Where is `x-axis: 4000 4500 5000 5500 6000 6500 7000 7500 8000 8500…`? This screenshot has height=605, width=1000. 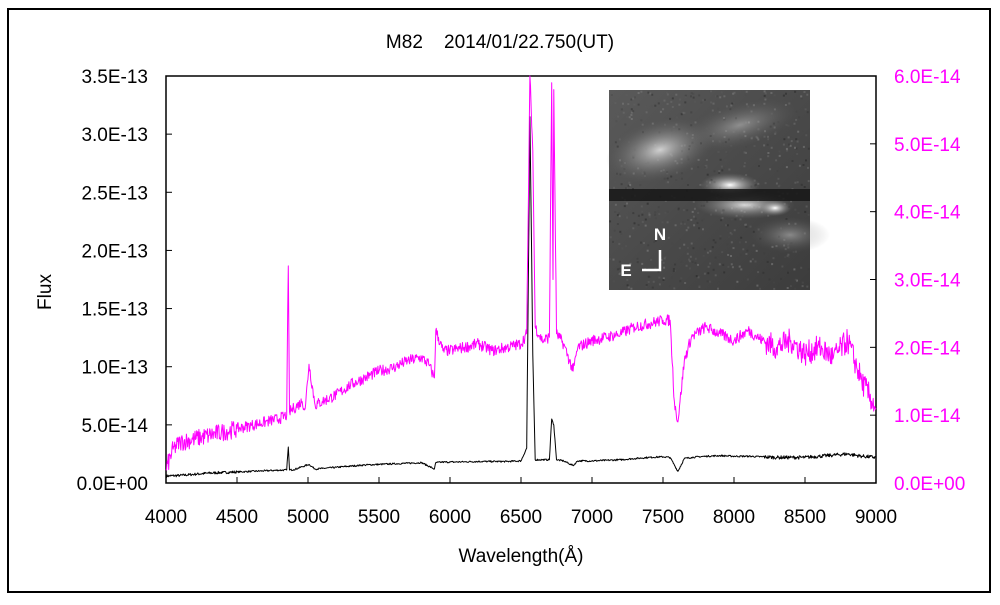 x-axis: 4000 4500 5000 5500 6000 6500 7000 7500 8000 8500… is located at coordinates (521, 502).